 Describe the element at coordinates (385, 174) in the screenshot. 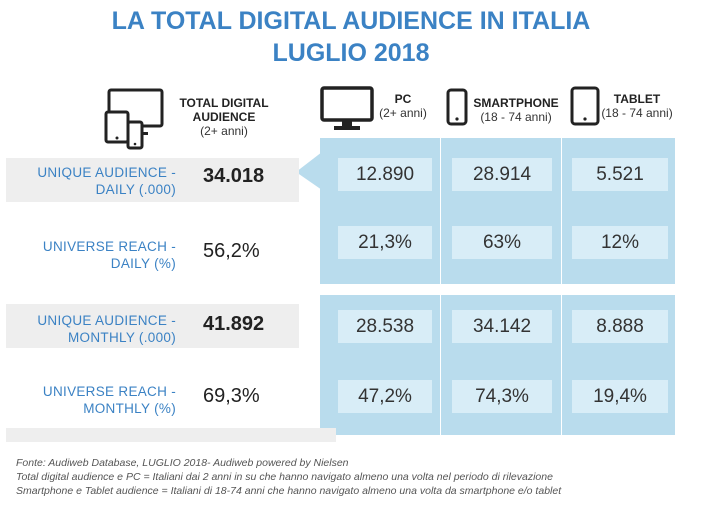

I see `pc-daily-audience: 12.890` at that location.